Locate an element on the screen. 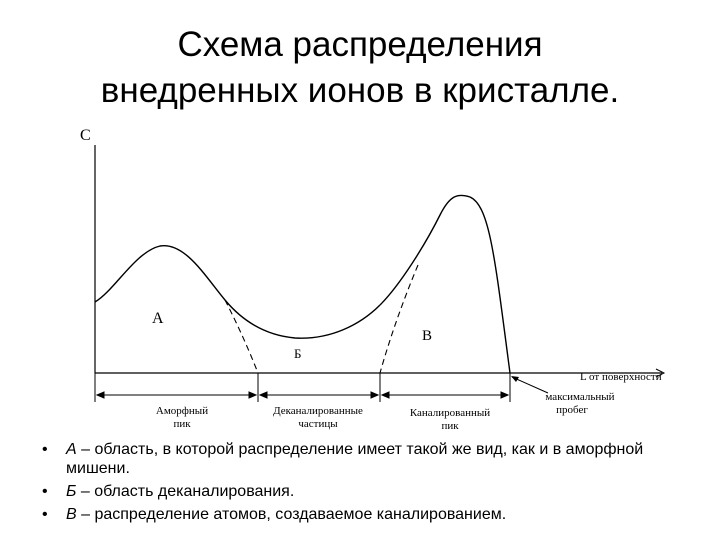  caption-max-range-1: максимальный is located at coordinates (579, 397).